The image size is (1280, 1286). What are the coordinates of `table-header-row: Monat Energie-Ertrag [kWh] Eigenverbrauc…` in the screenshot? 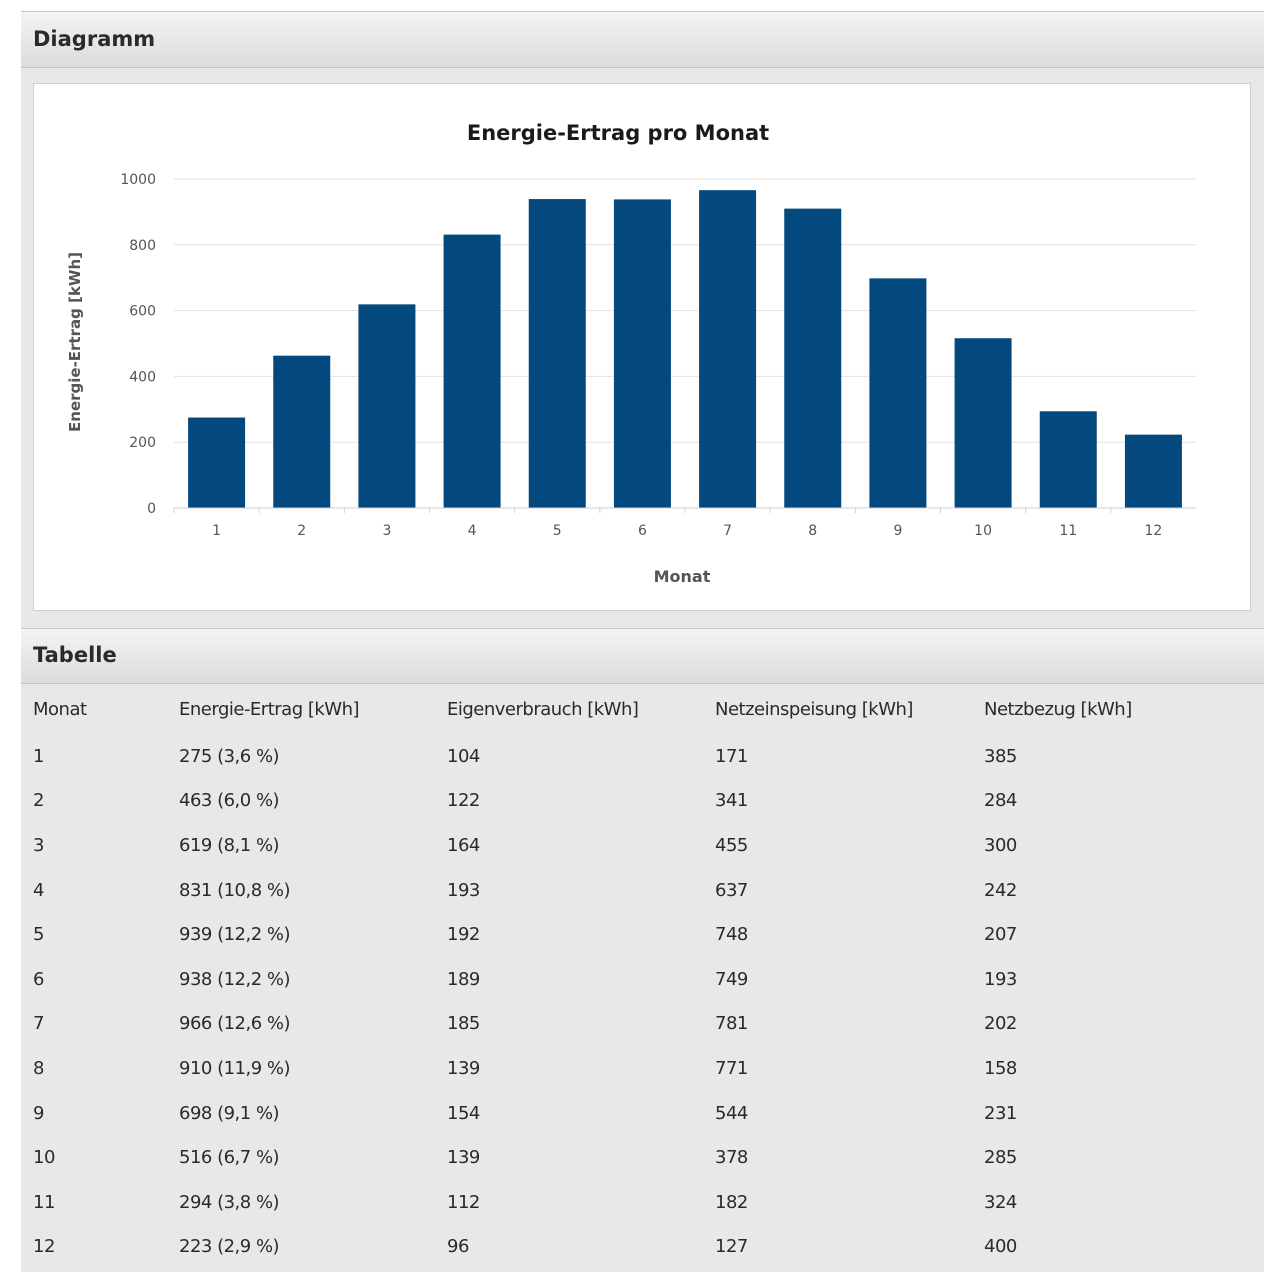 It's located at (642, 709).